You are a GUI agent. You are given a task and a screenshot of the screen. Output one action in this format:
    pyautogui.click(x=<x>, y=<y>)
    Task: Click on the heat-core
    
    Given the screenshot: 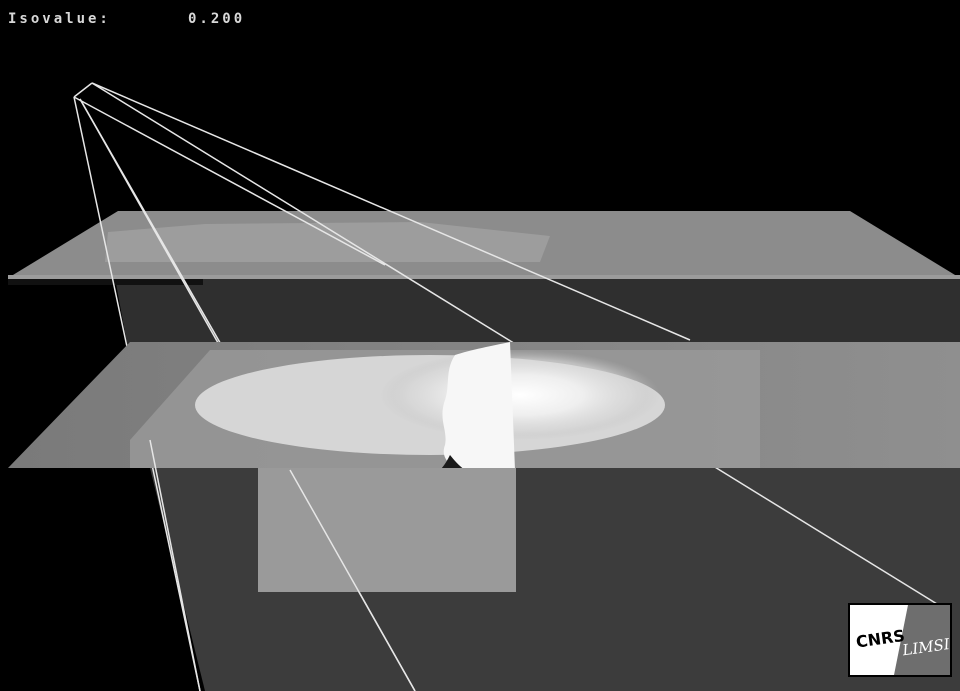 What is the action you would take?
    pyautogui.click(x=520, y=395)
    